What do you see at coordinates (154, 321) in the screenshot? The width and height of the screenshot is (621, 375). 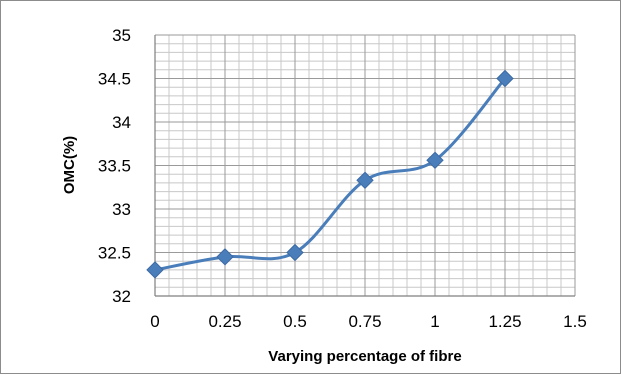 I see `x-tick-label: 0` at bounding box center [154, 321].